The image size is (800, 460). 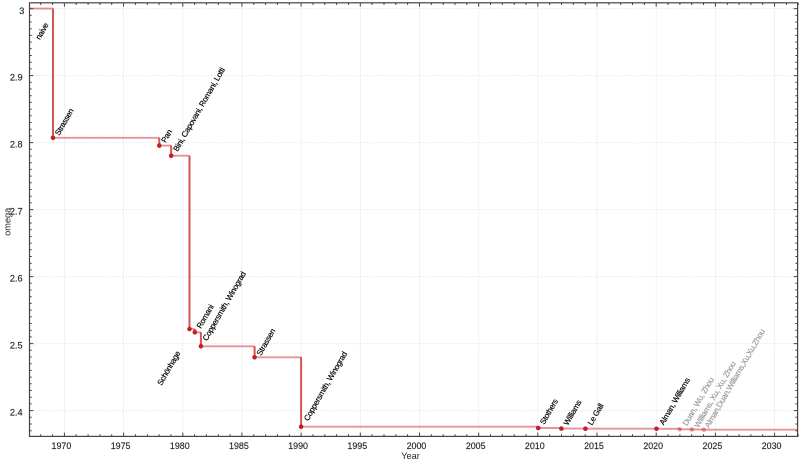 What do you see at coordinates (535, 446) in the screenshot?
I see `svg-text: 2010` at bounding box center [535, 446].